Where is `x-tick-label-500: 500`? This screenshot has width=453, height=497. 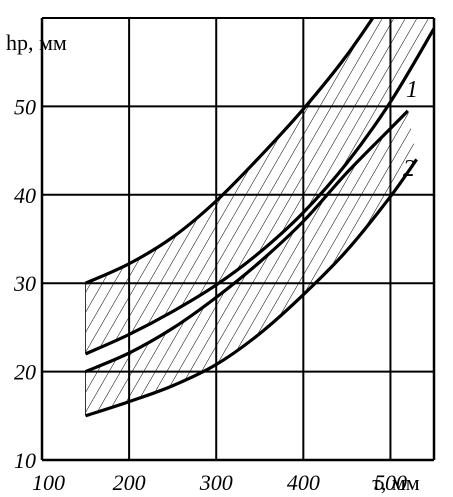 x-tick-label-500: 500 is located at coordinates (390, 482).